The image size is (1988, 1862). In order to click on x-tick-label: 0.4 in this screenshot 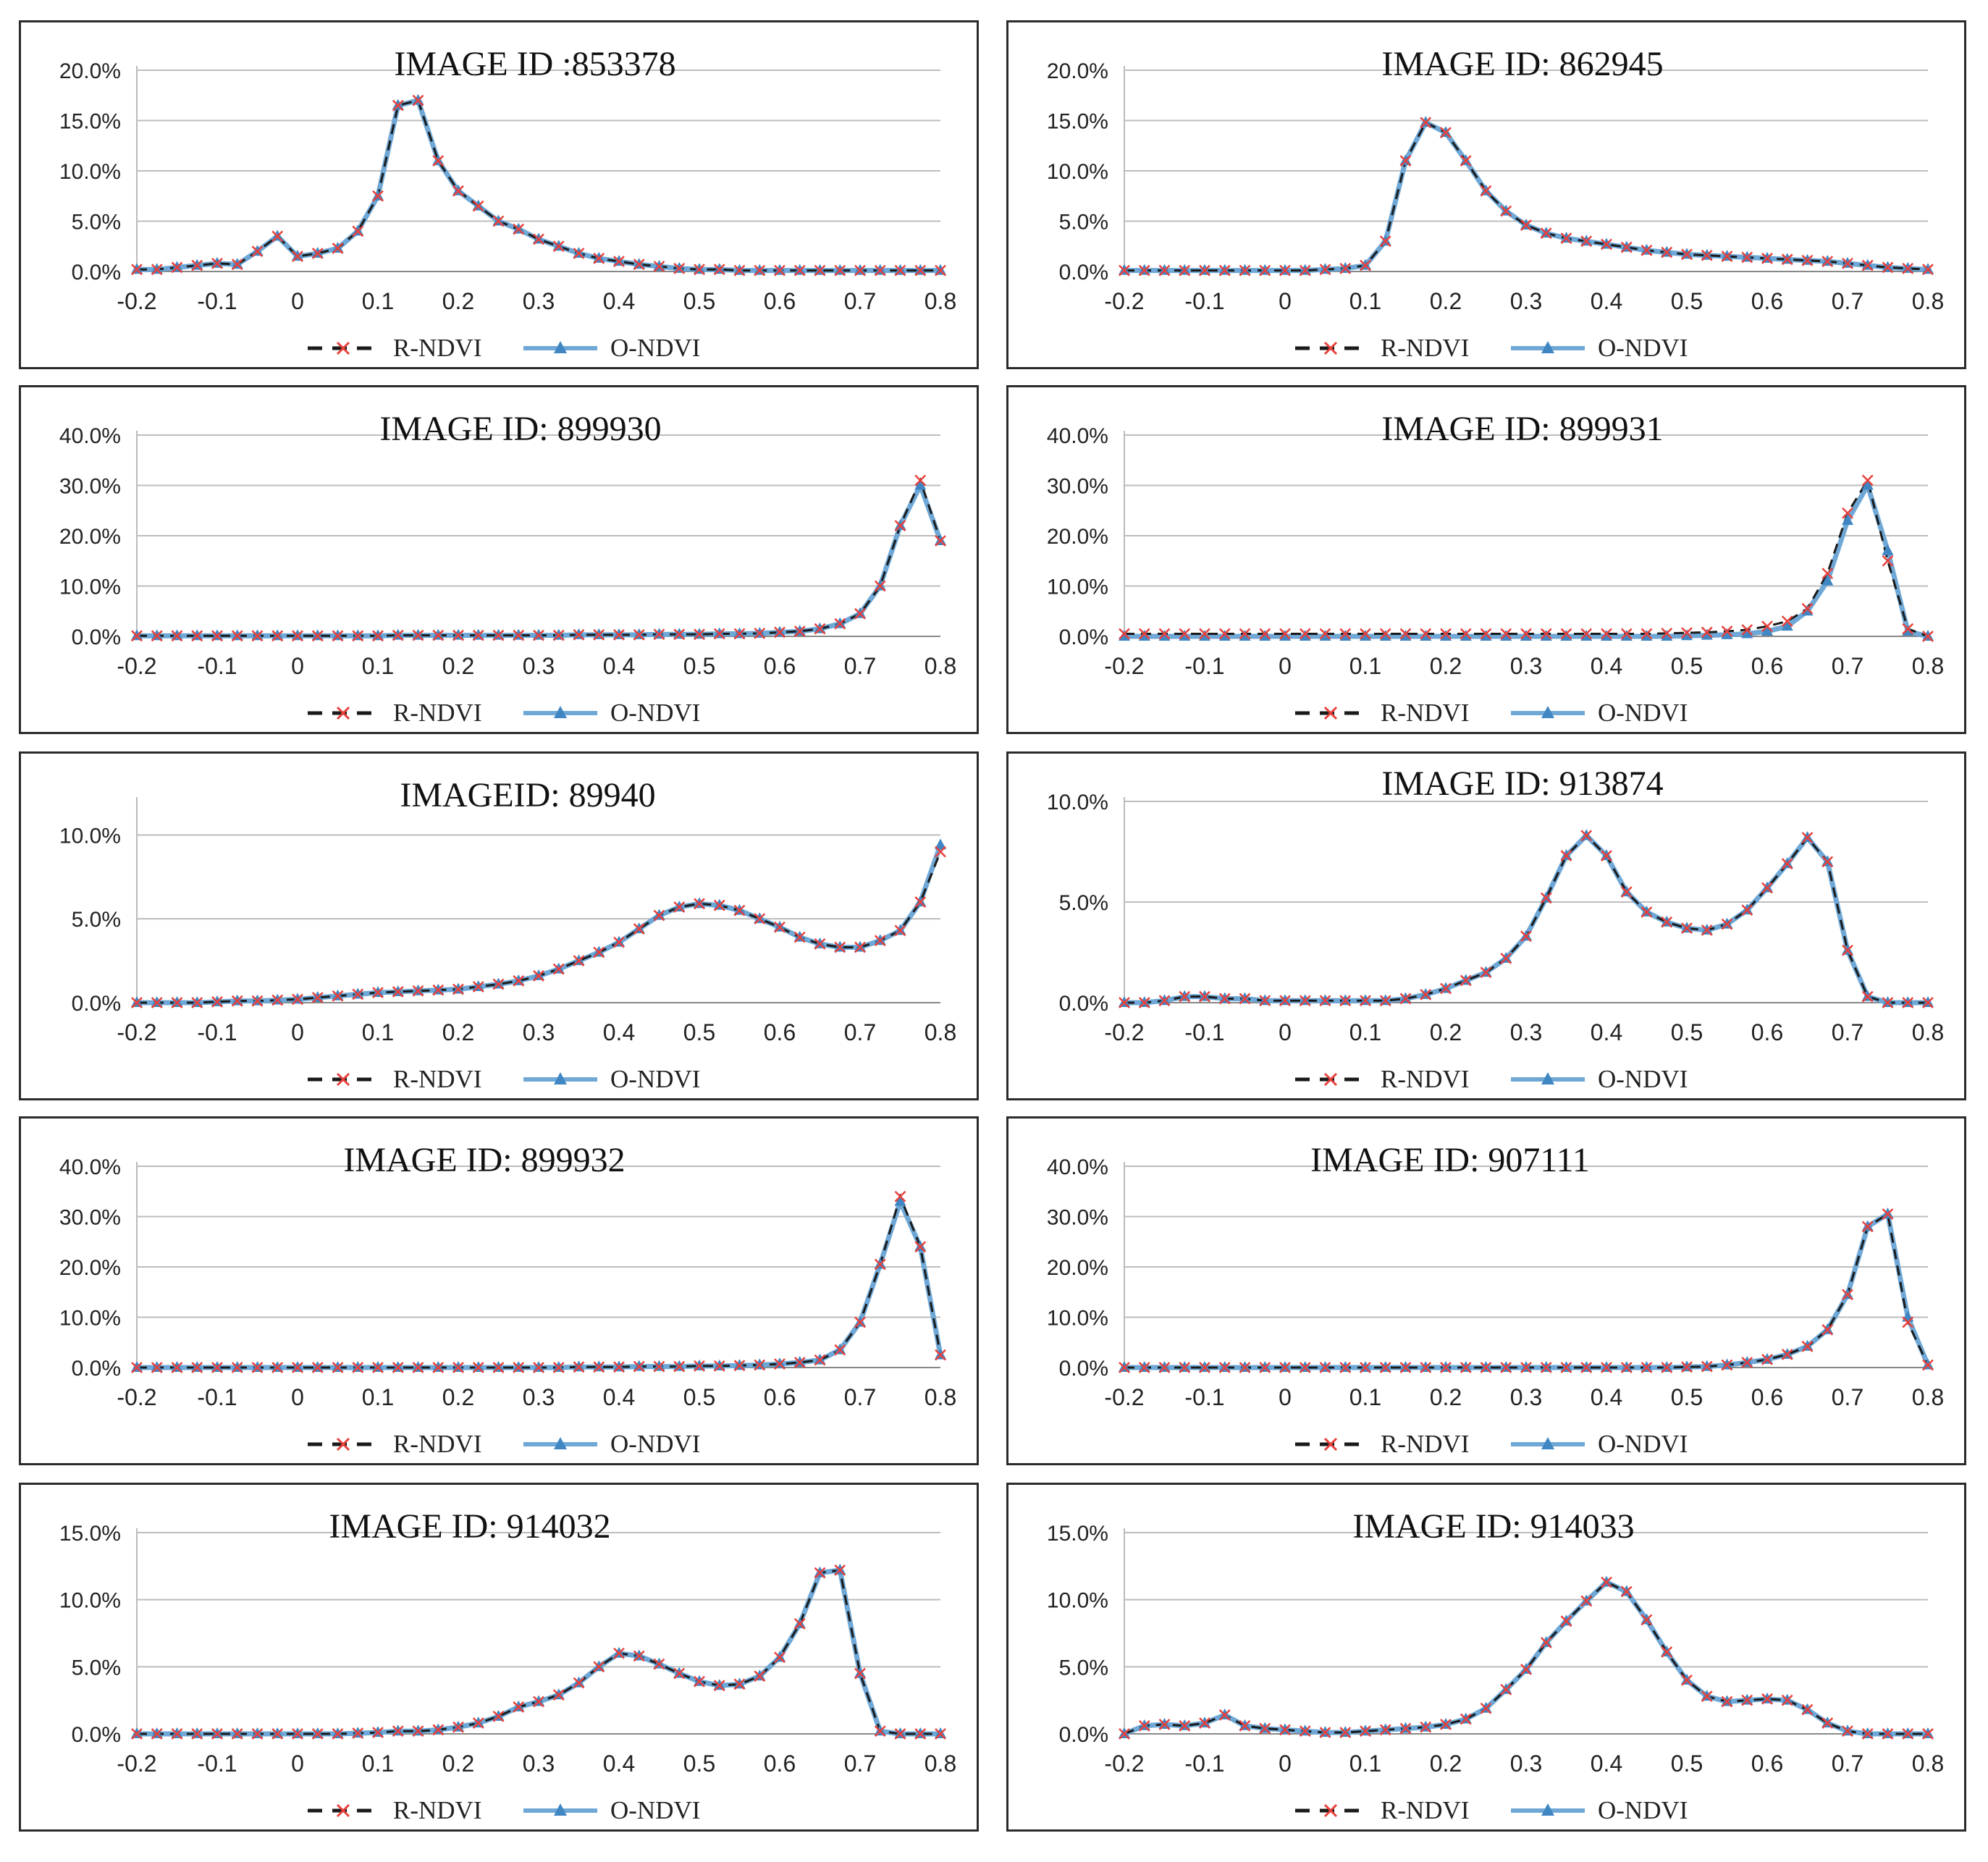, I will do `click(619, 1032)`.